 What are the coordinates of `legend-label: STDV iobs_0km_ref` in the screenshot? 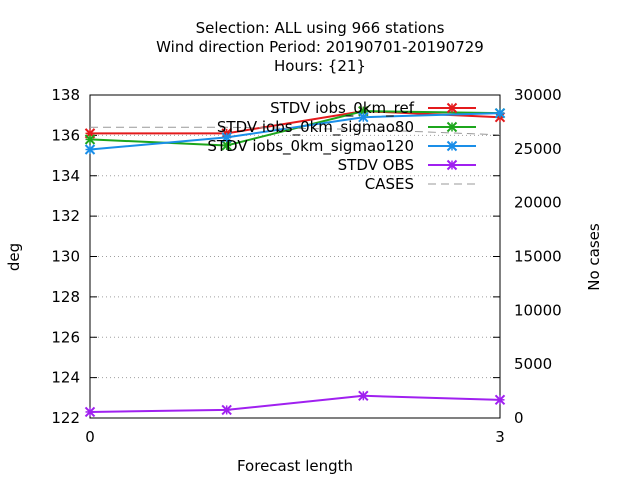 It's located at (342, 108).